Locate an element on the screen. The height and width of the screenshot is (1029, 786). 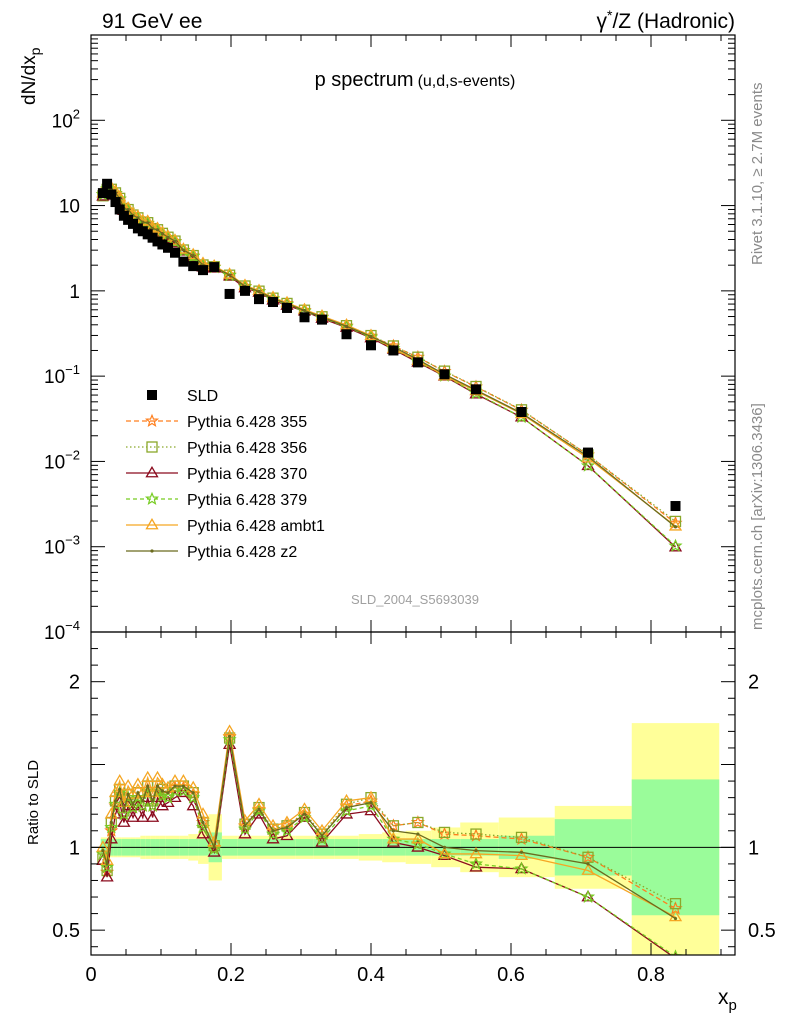
mcplots-label: mcplots.cern.ch [arXiv:1306.3436] is located at coordinates (757, 516).